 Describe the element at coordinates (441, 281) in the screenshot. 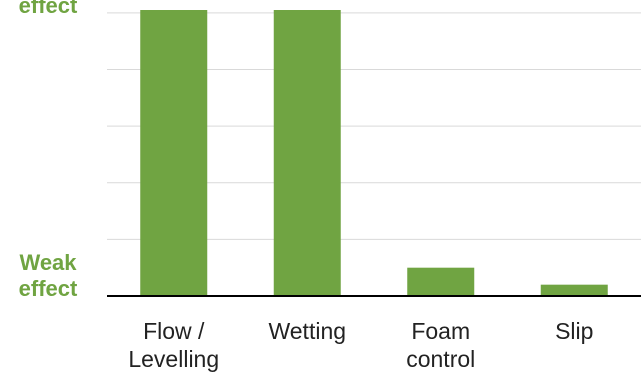

I see `bar-foam-control` at that location.